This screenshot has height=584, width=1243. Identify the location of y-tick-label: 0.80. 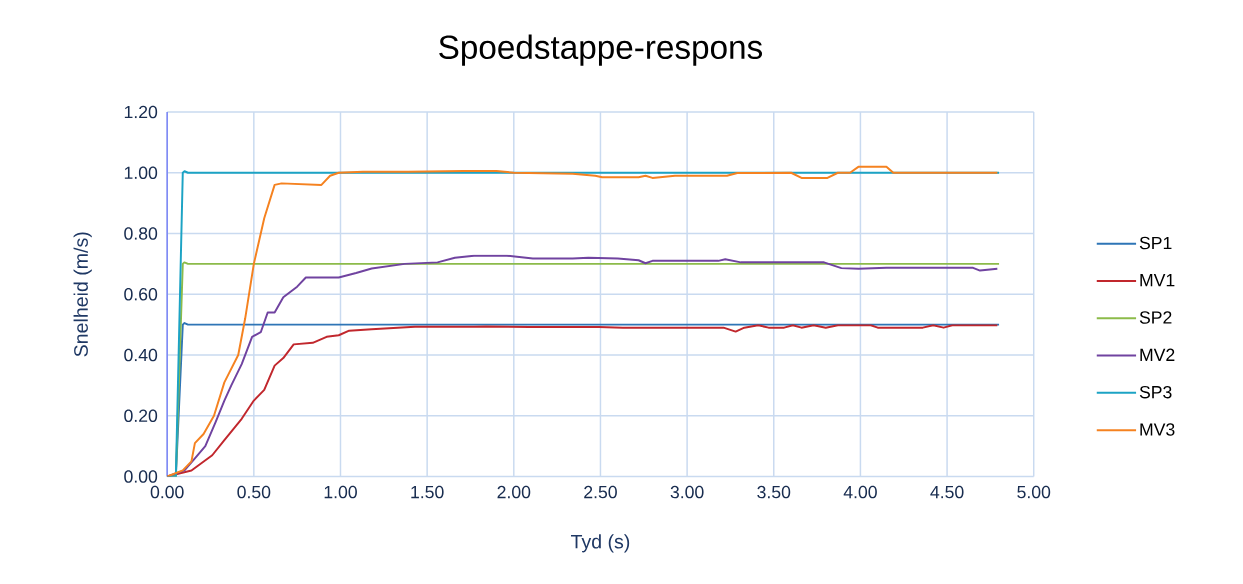
(141, 233).